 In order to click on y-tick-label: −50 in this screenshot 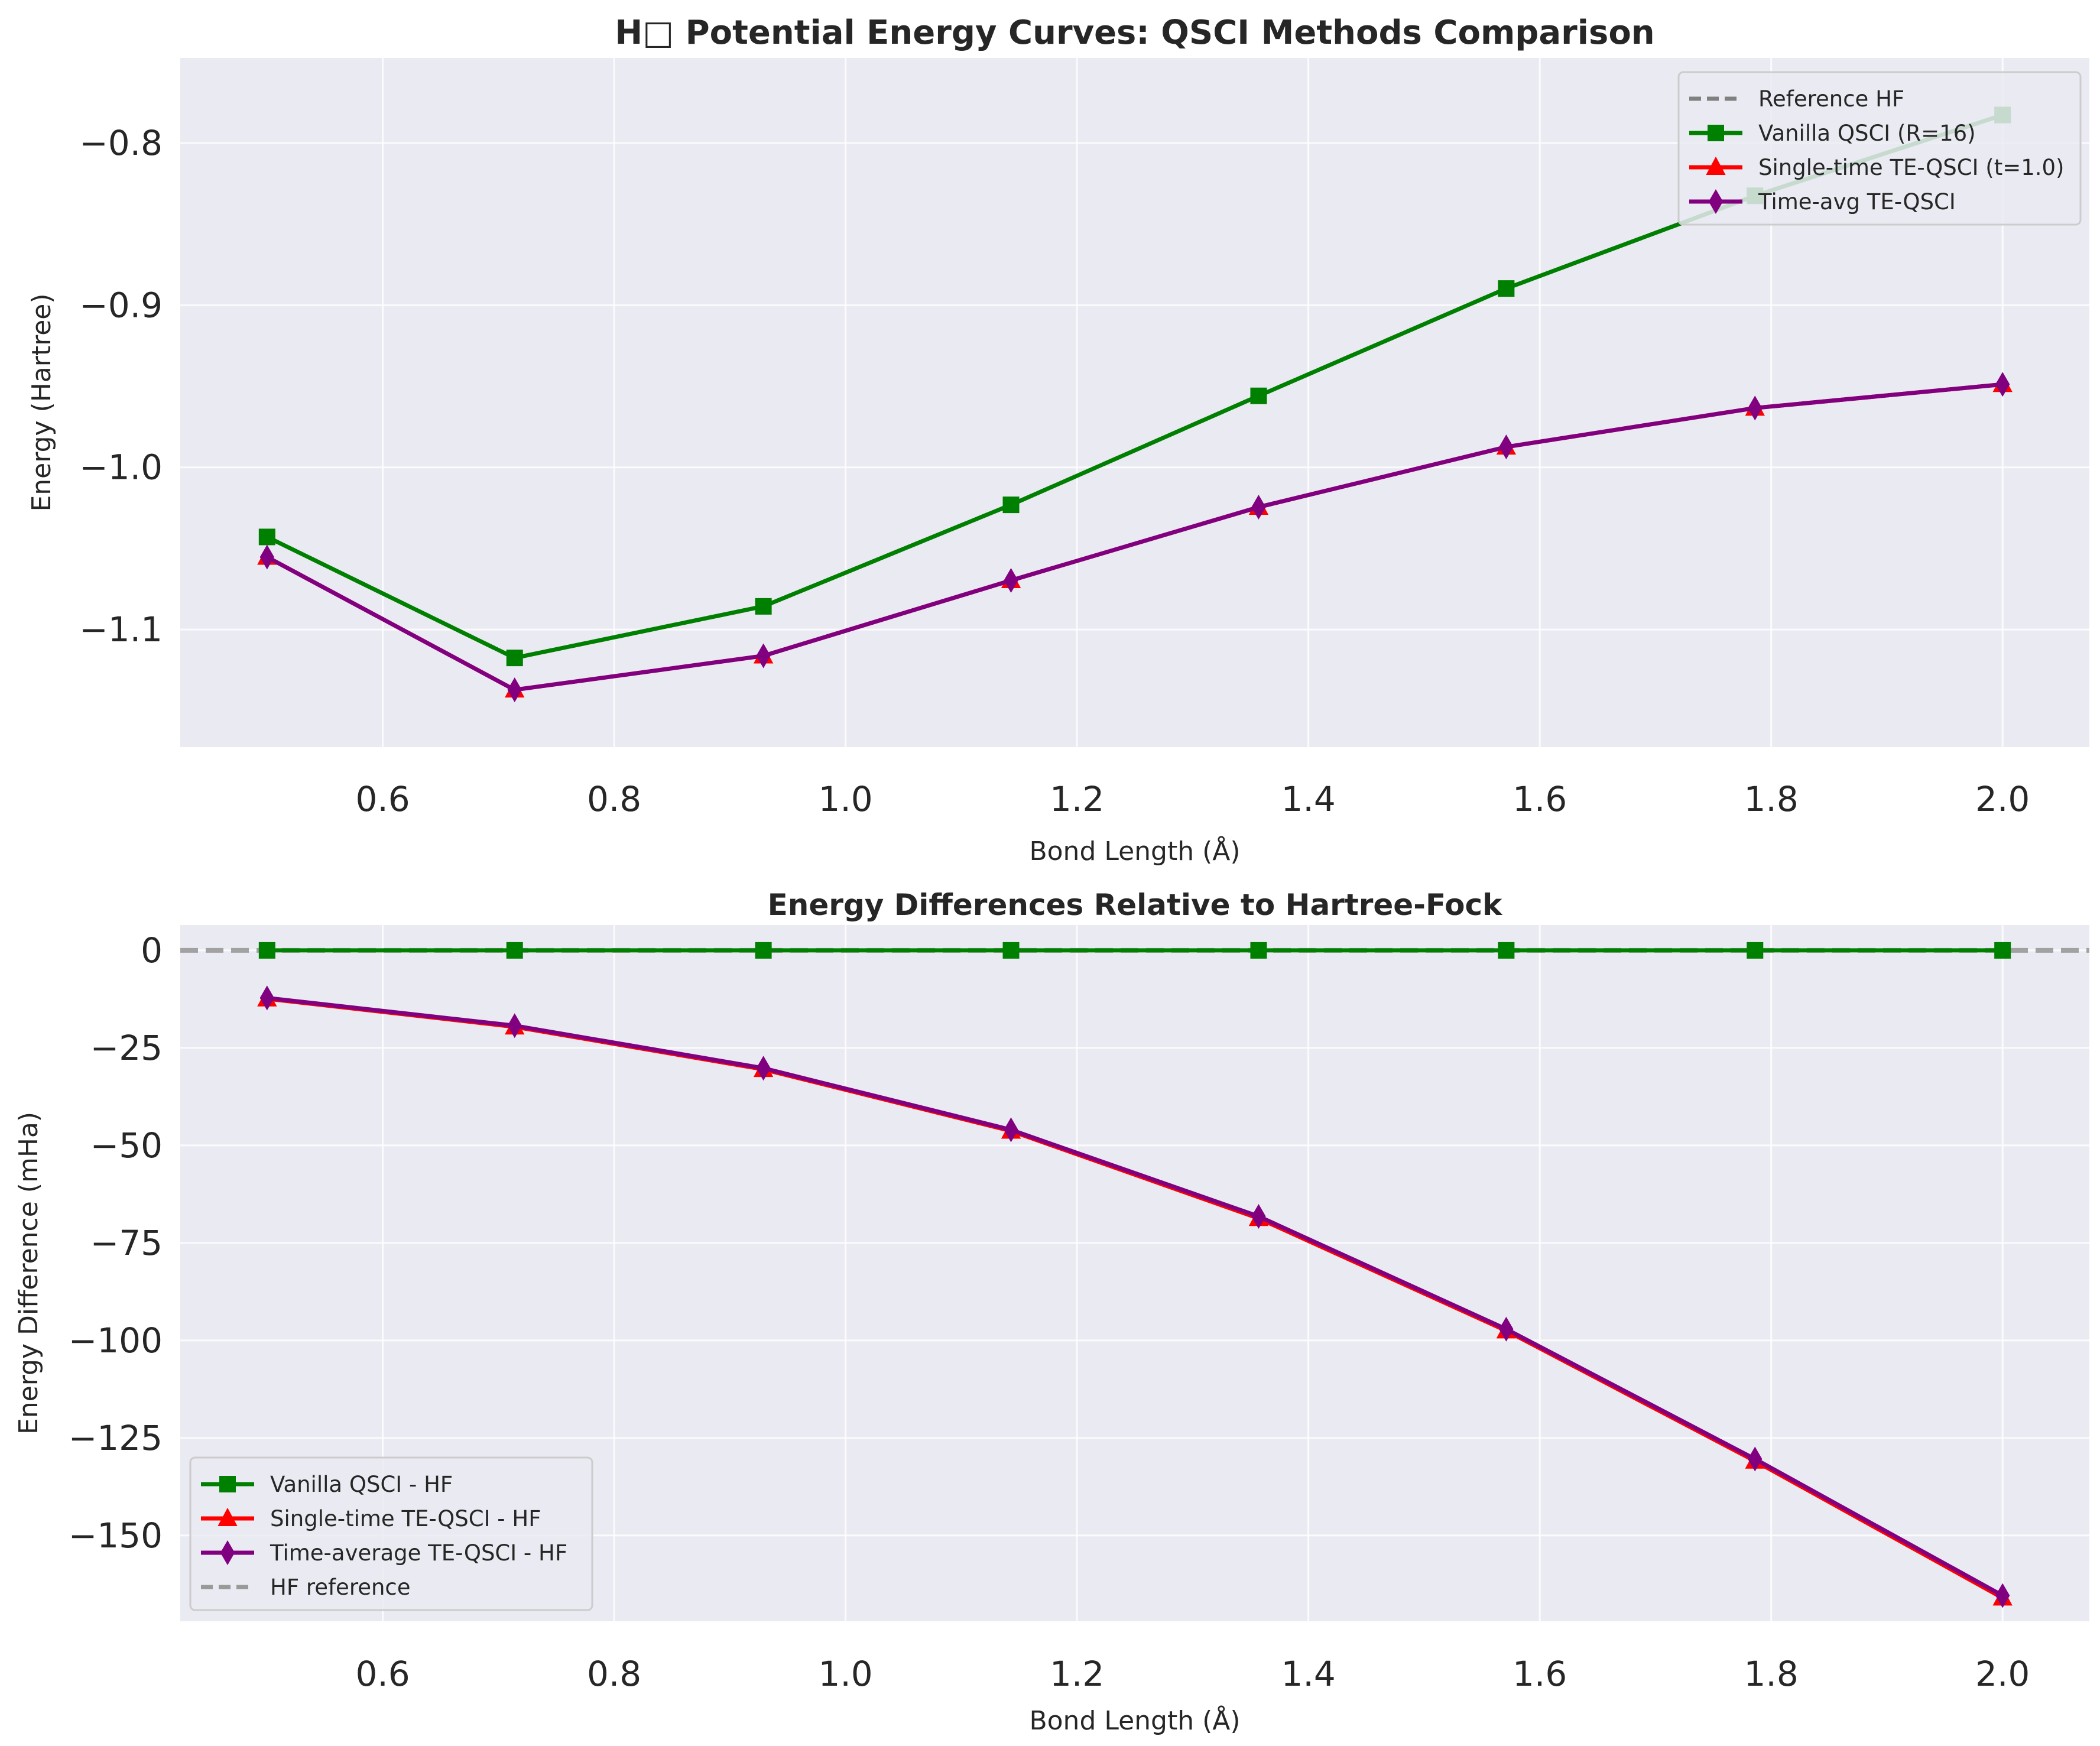, I will do `click(126, 1145)`.